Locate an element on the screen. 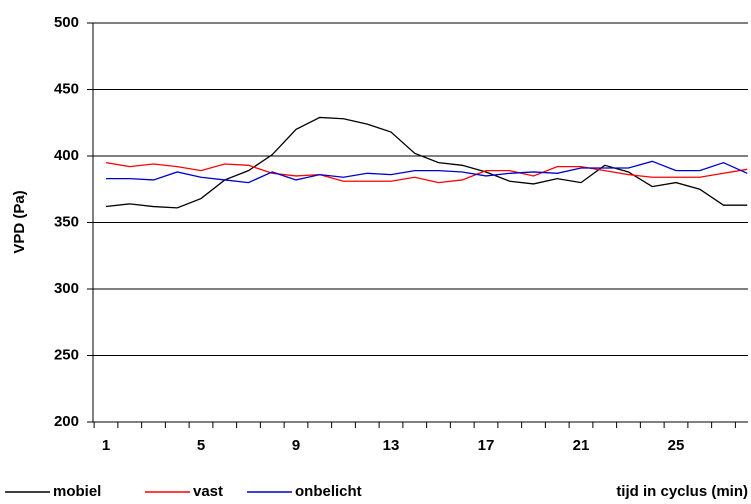  y-tick-label: 450 is located at coordinates (66, 88).